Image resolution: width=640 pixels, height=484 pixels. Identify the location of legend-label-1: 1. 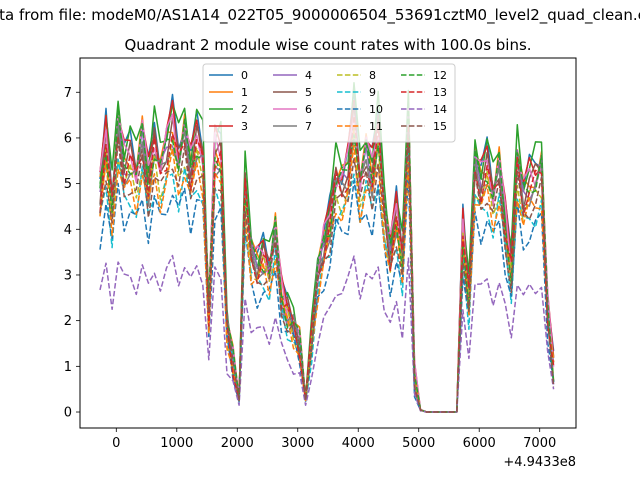
(244, 92).